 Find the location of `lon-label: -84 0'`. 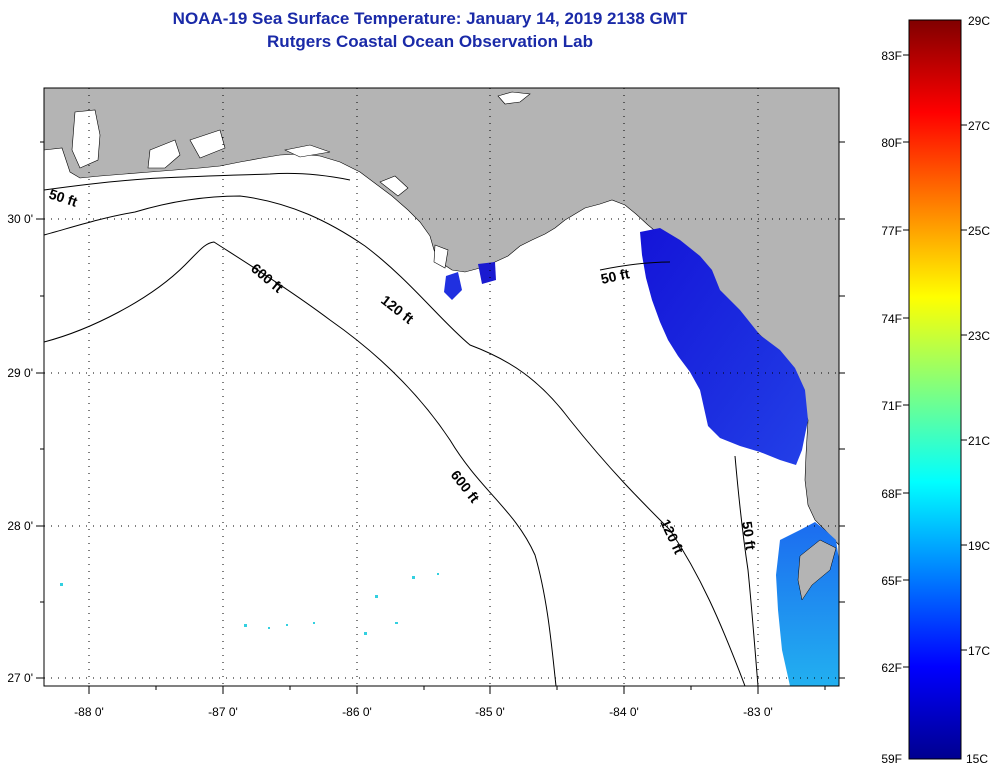

lon-label: -84 0' is located at coordinates (624, 712).